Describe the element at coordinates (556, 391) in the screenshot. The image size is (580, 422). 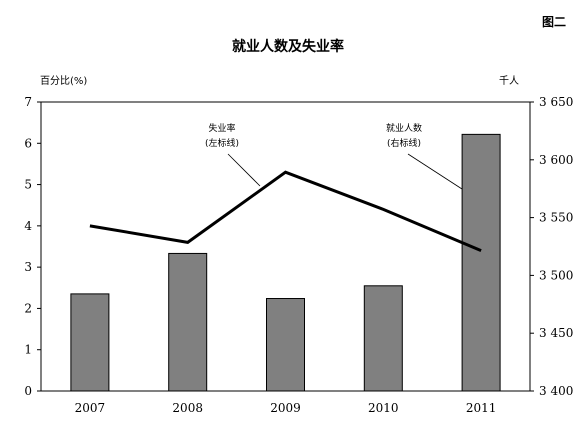
I see `right-tick-label: 3 400` at that location.